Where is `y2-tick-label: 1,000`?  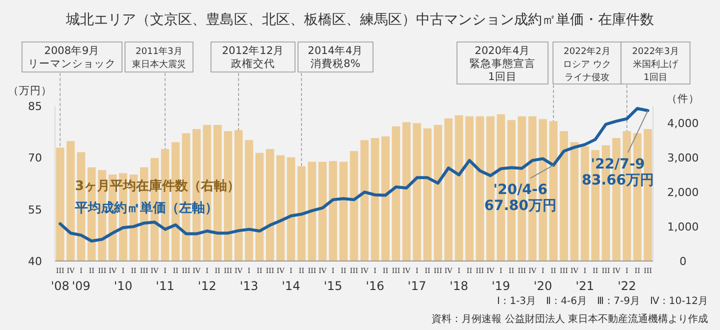 y2-tick-label: 1,000 is located at coordinates (683, 227).